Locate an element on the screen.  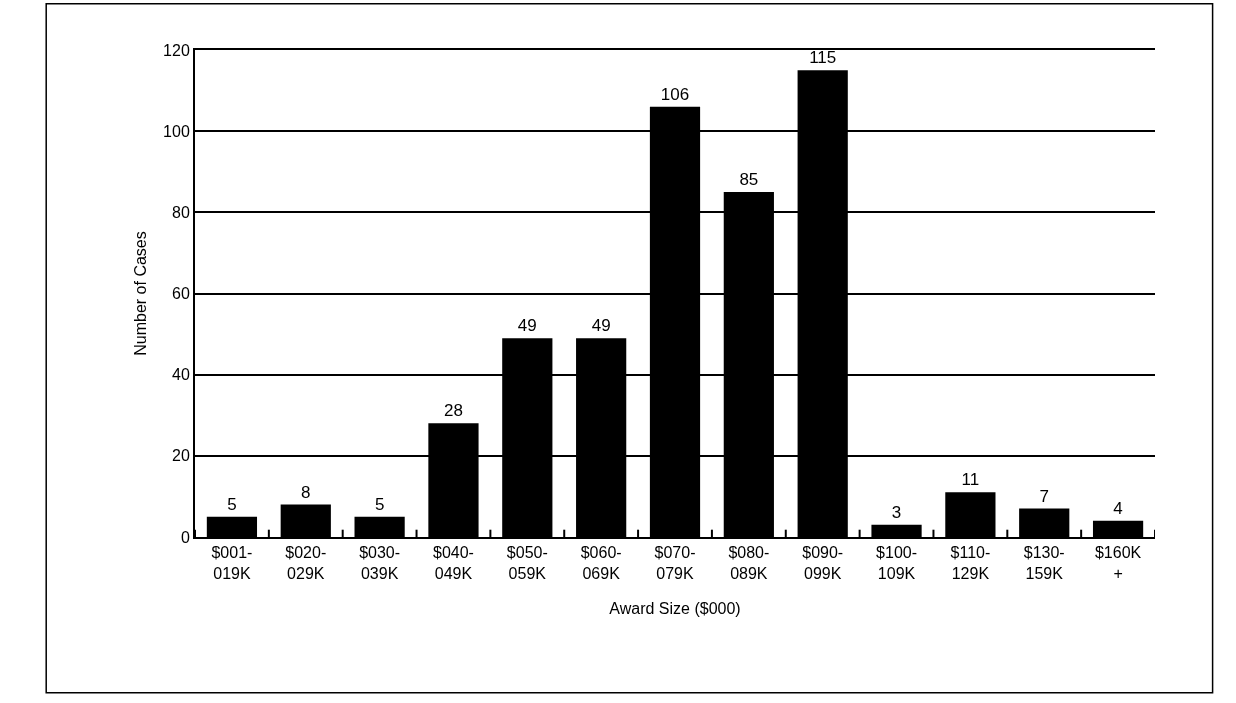
y-tick-label: 120 is located at coordinates (176, 50).